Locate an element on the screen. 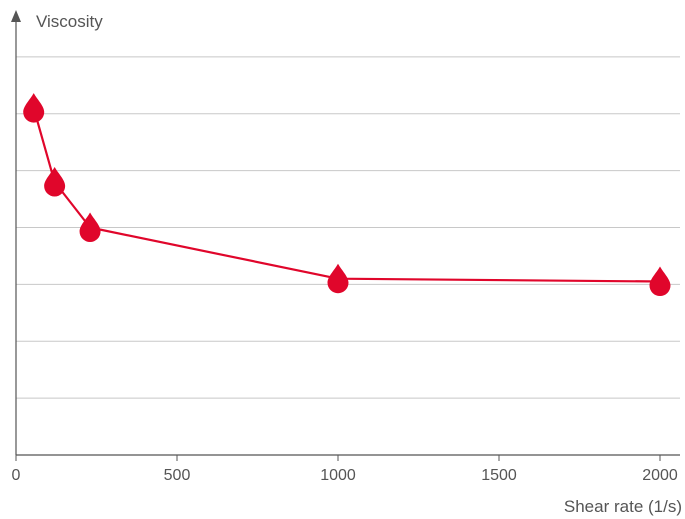 This screenshot has height=519, width=685. x-tick-label-2000: 2000 is located at coordinates (660, 475).